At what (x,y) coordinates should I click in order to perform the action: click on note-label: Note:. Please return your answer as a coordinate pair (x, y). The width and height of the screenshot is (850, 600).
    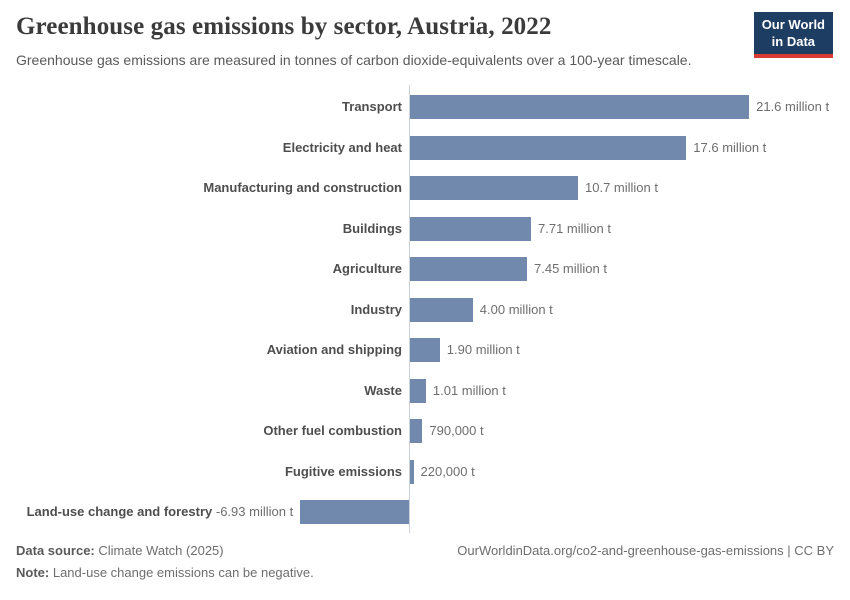
    Looking at the image, I should click on (33, 572).